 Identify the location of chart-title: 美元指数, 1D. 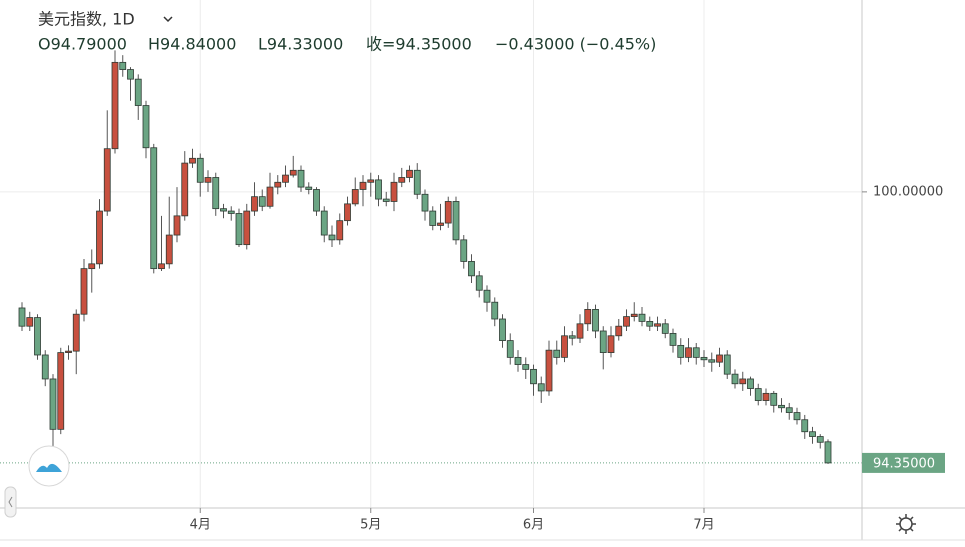
(86, 19).